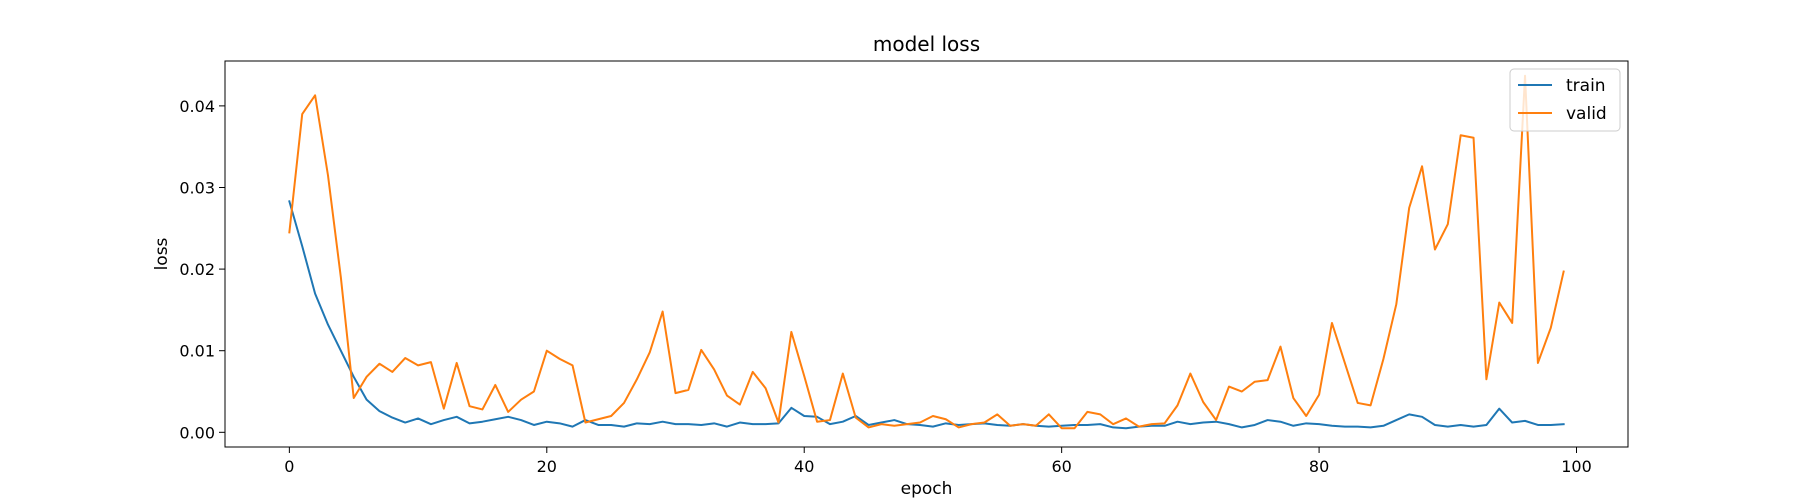 The height and width of the screenshot is (500, 1800). Describe the element at coordinates (197, 351) in the screenshot. I see `y-tick-label: 0.01` at that location.